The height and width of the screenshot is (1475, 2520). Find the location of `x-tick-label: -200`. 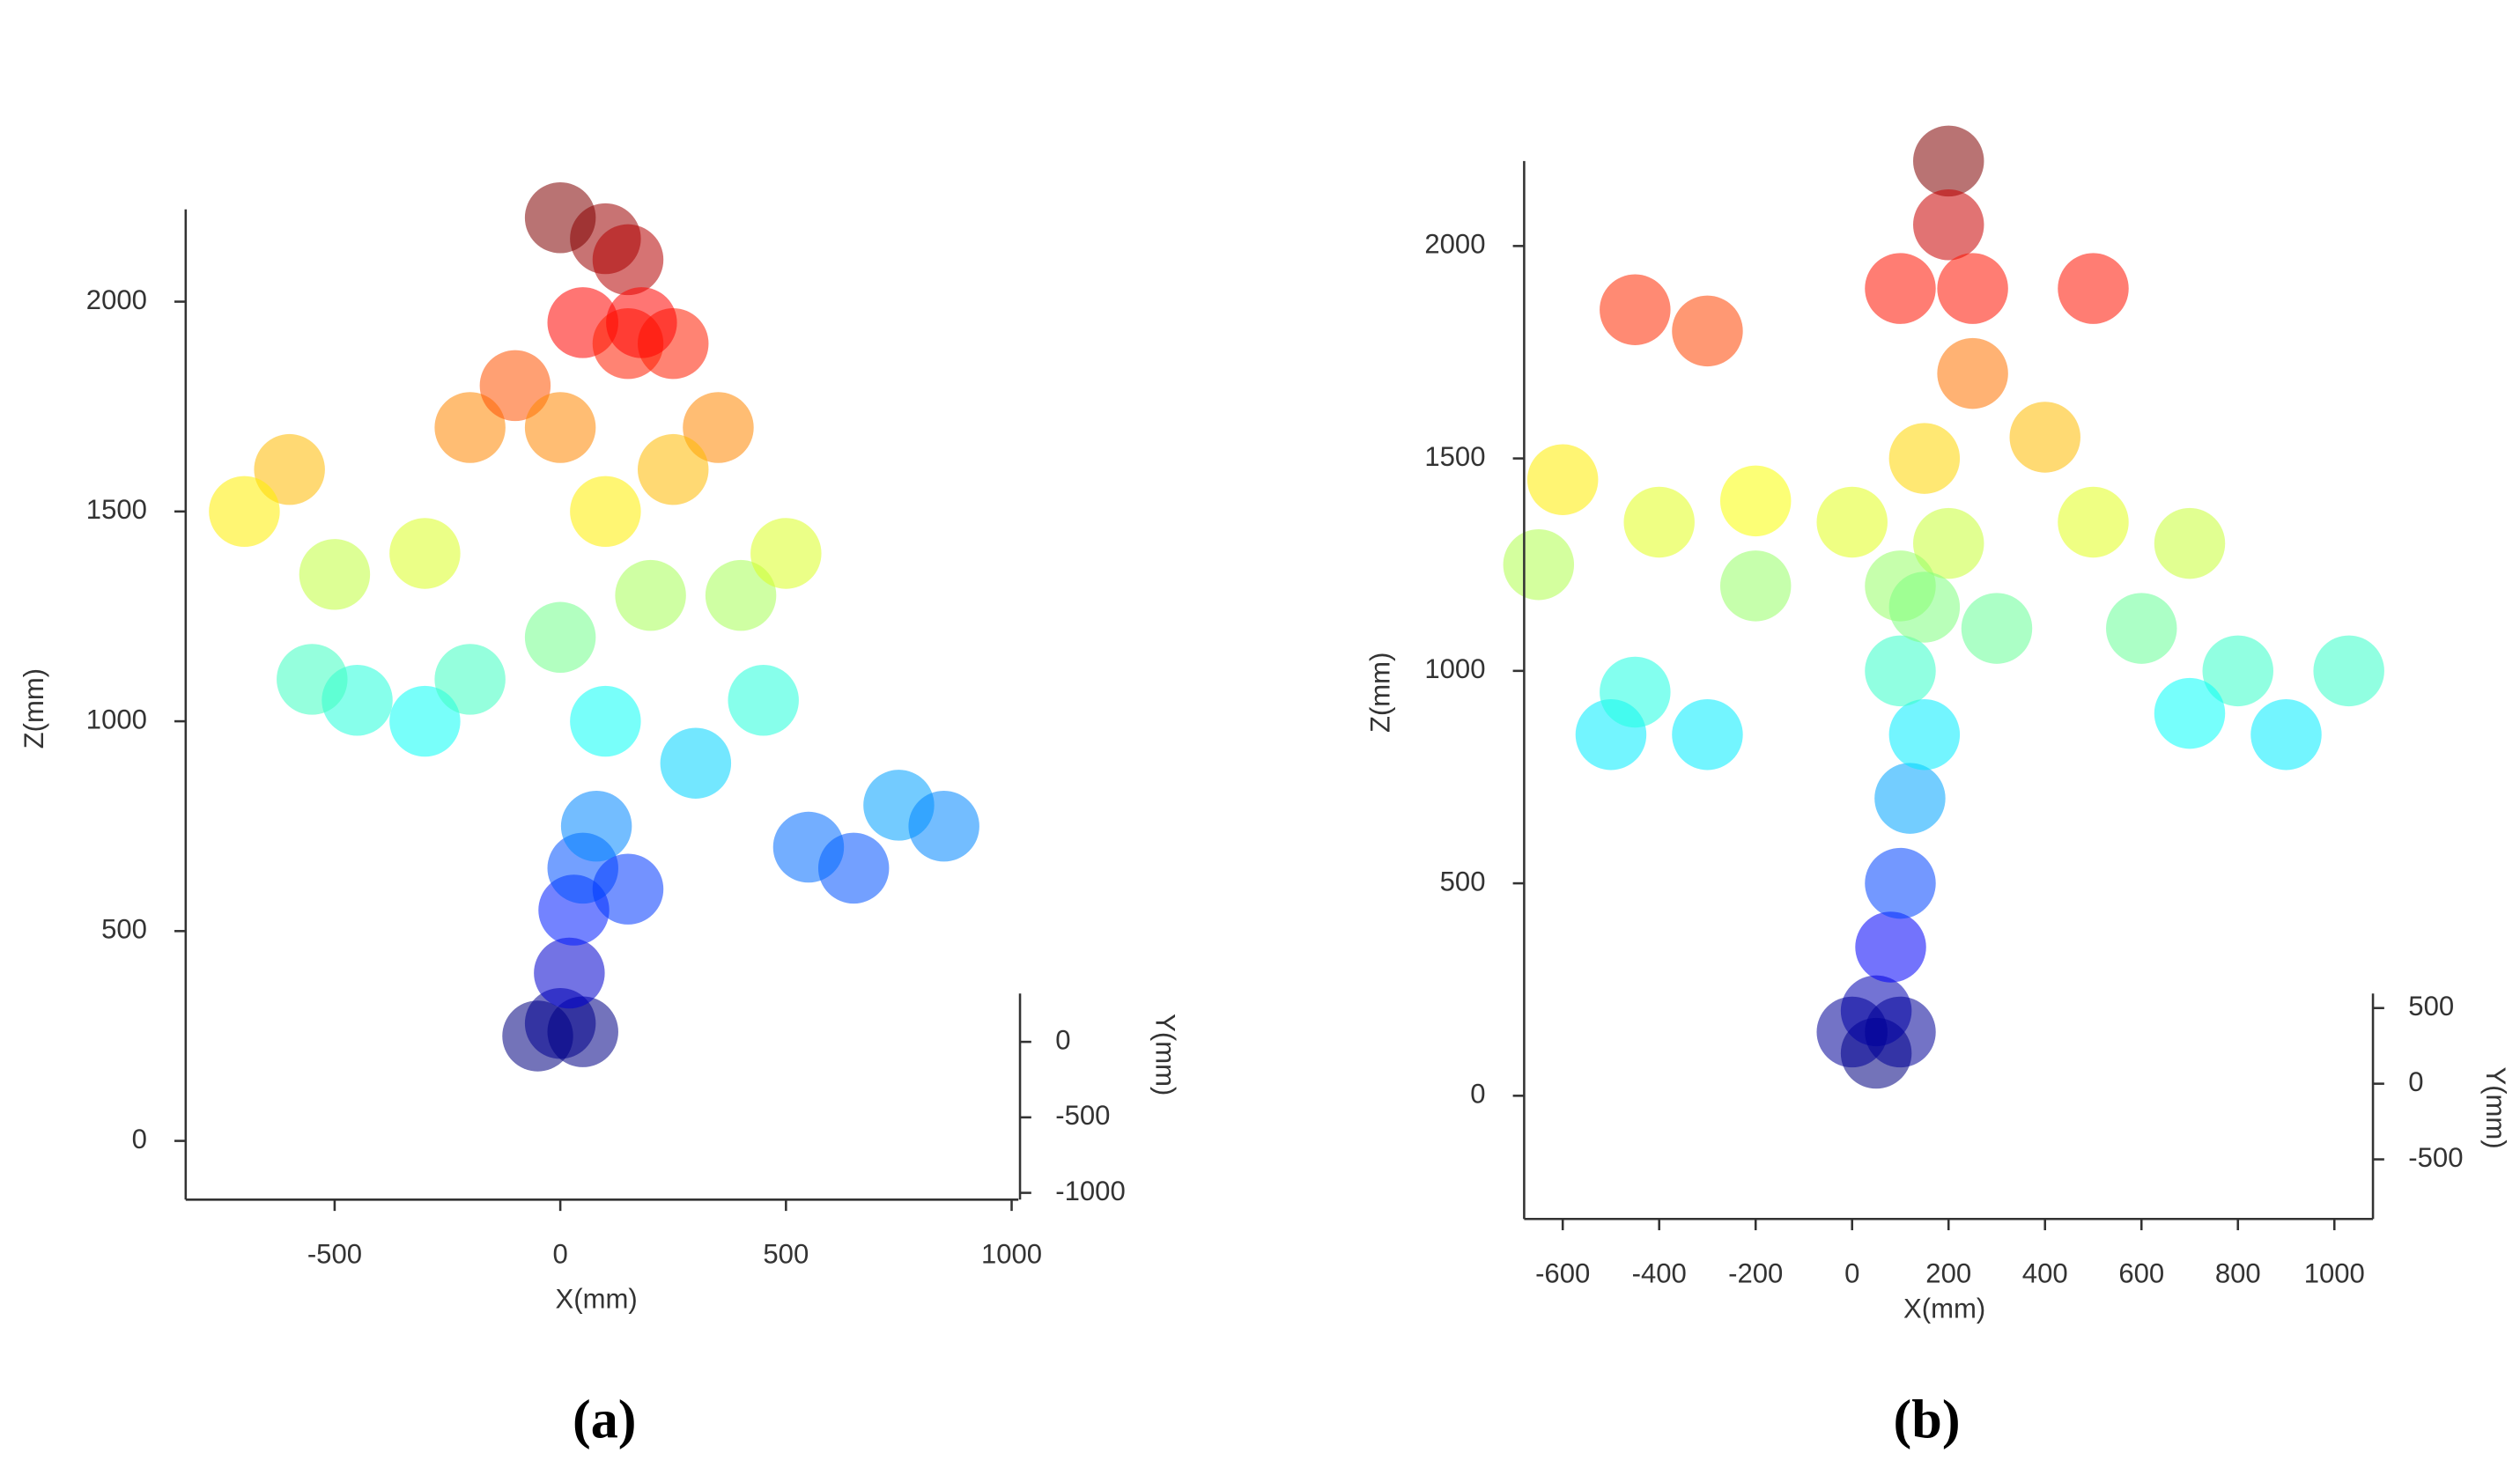

x-tick-label: -200 is located at coordinates (1755, 1272).